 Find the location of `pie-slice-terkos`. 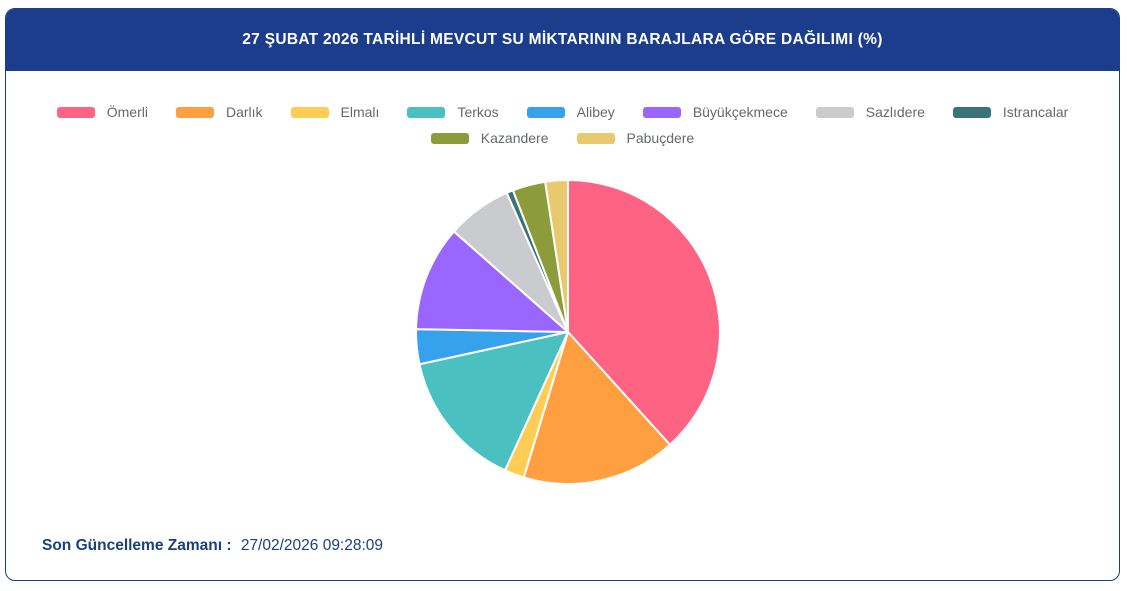

pie-slice-terkos is located at coordinates (493, 401).